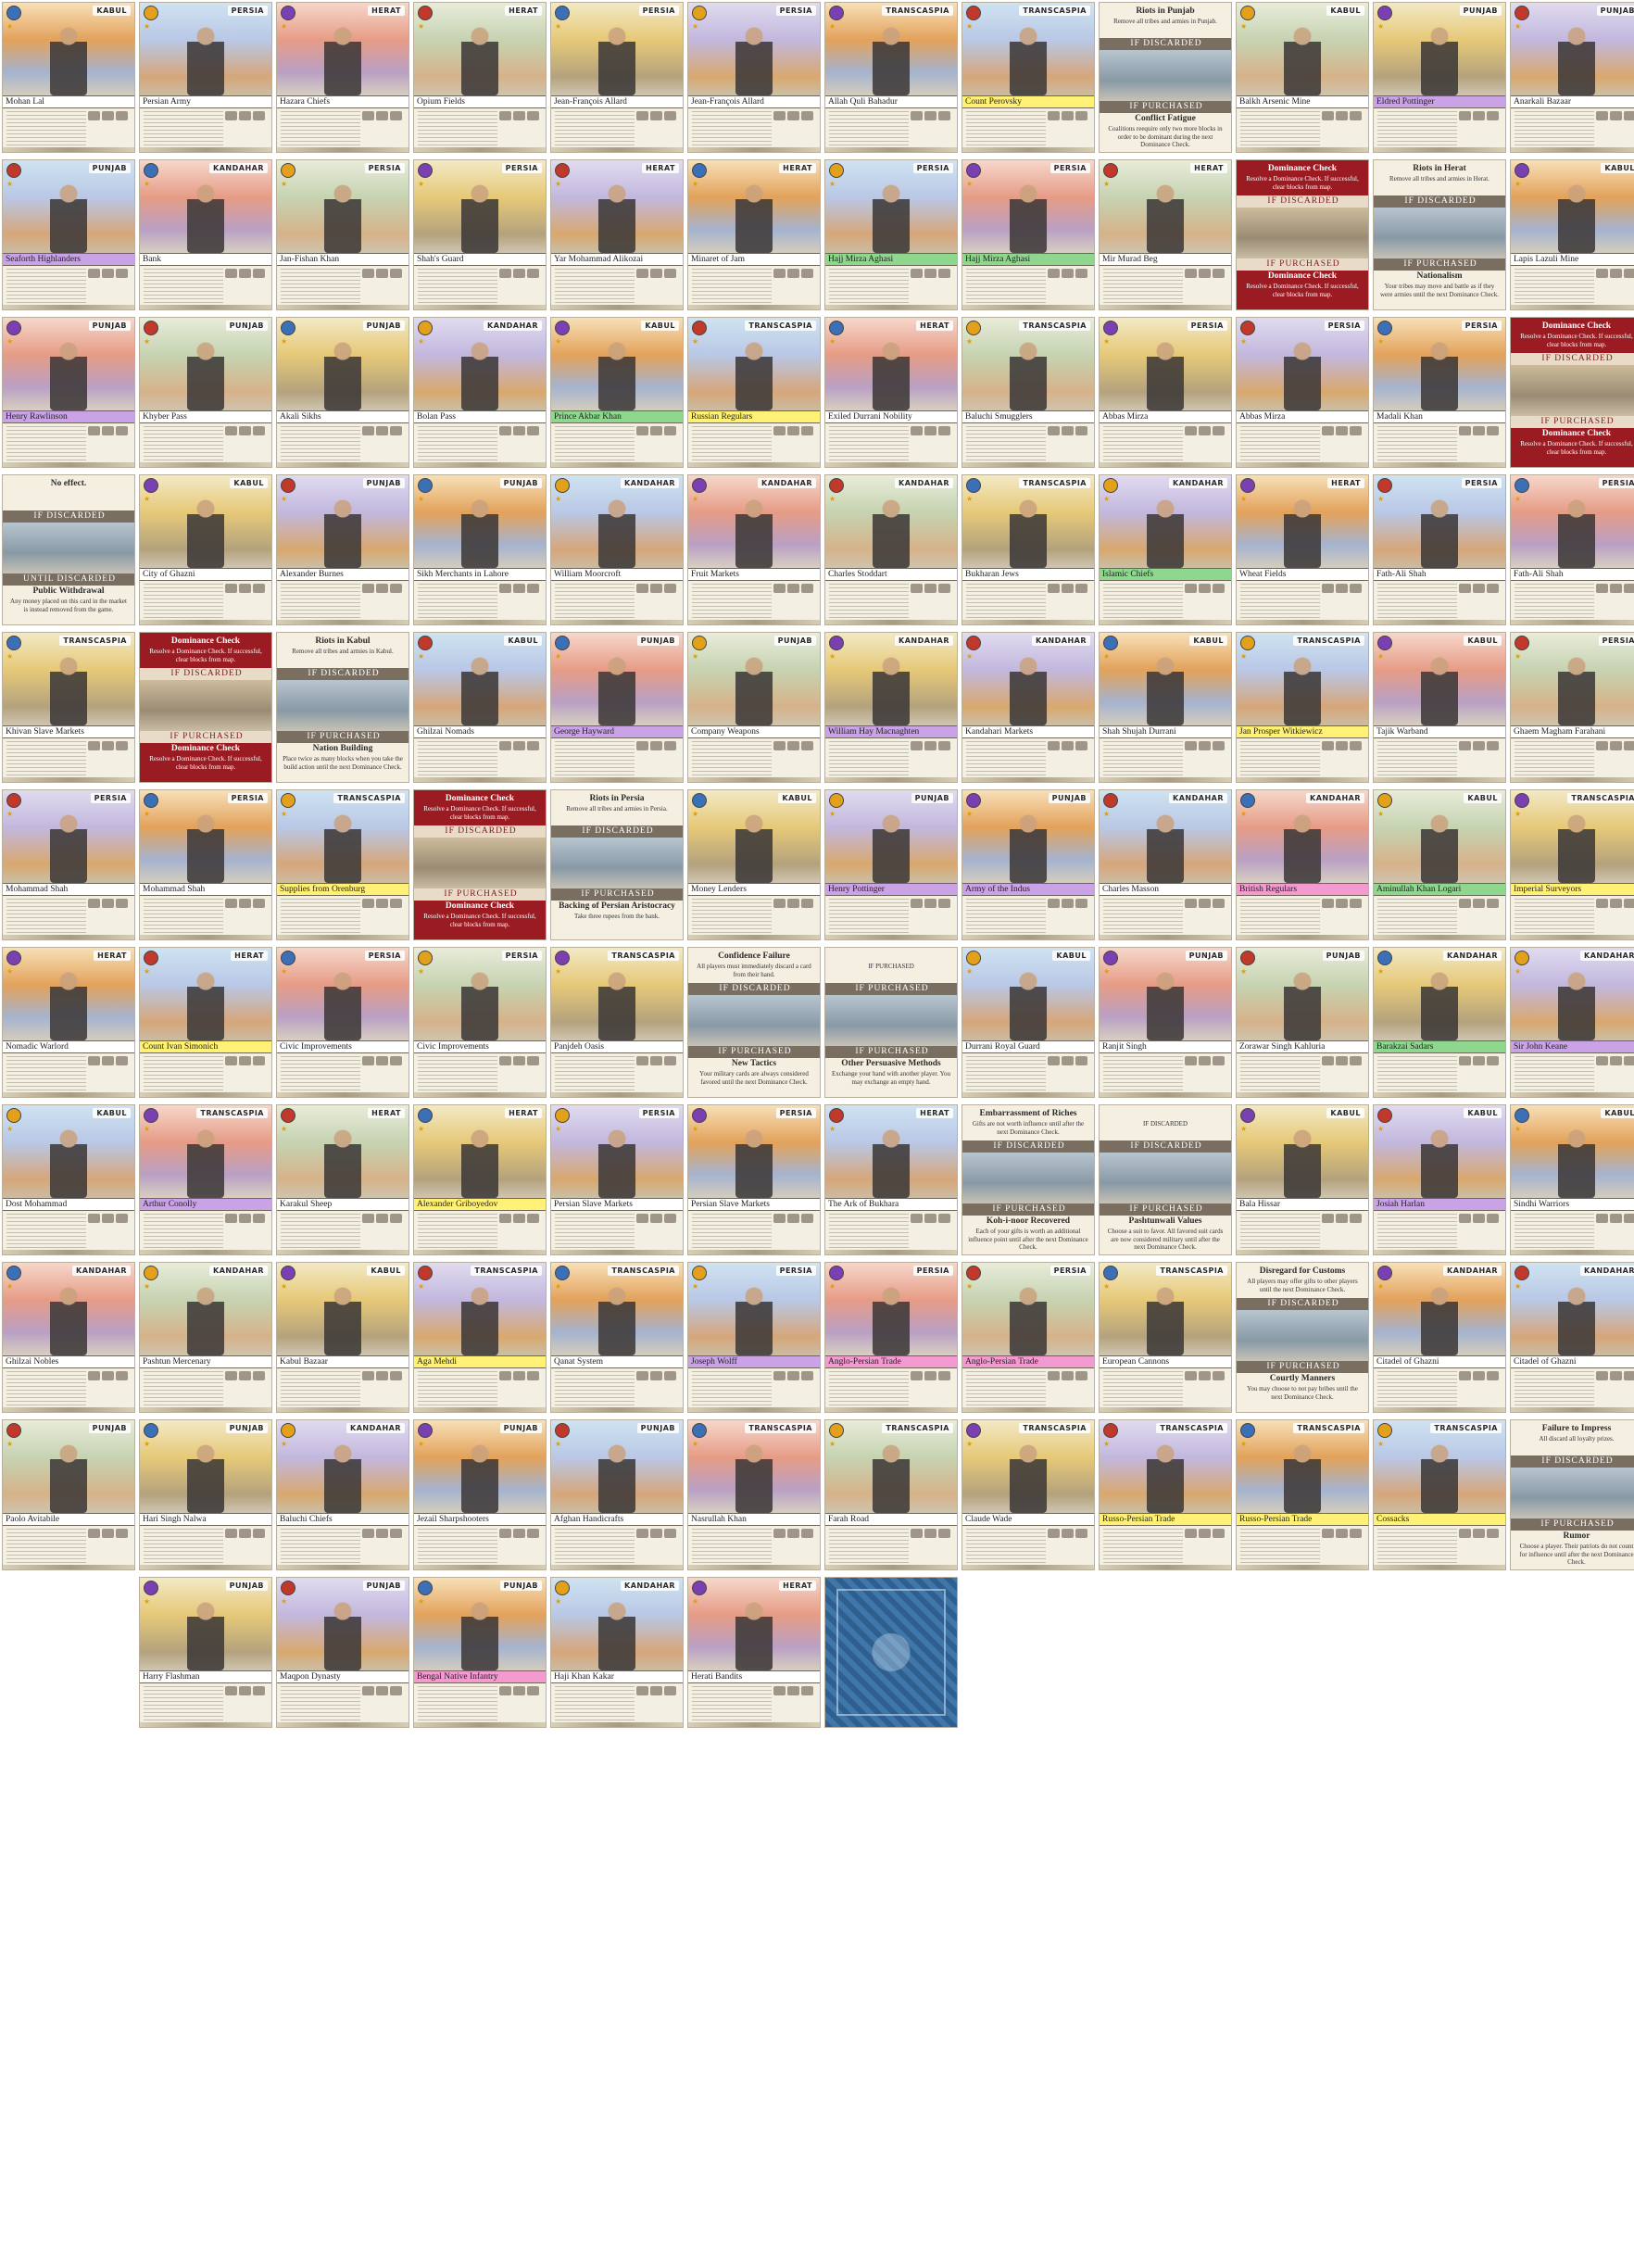 The image size is (1634, 2268). I want to click on card-region: KABUL, so click(1483, 798).